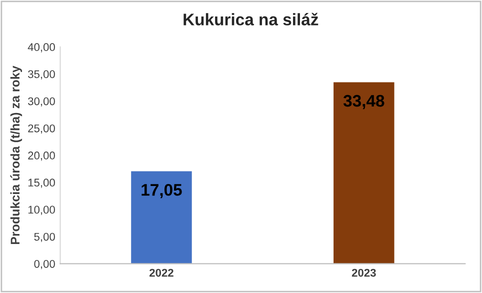  Describe the element at coordinates (44, 265) in the screenshot. I see `y-tick-label: 0,00` at that location.